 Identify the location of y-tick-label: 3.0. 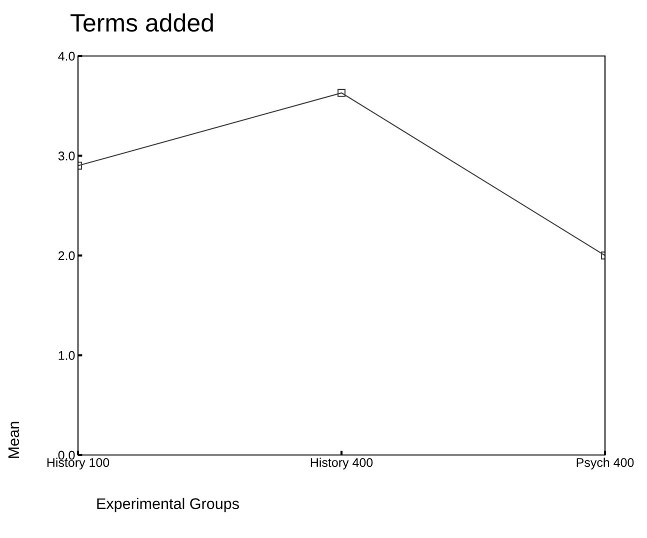
(66, 156).